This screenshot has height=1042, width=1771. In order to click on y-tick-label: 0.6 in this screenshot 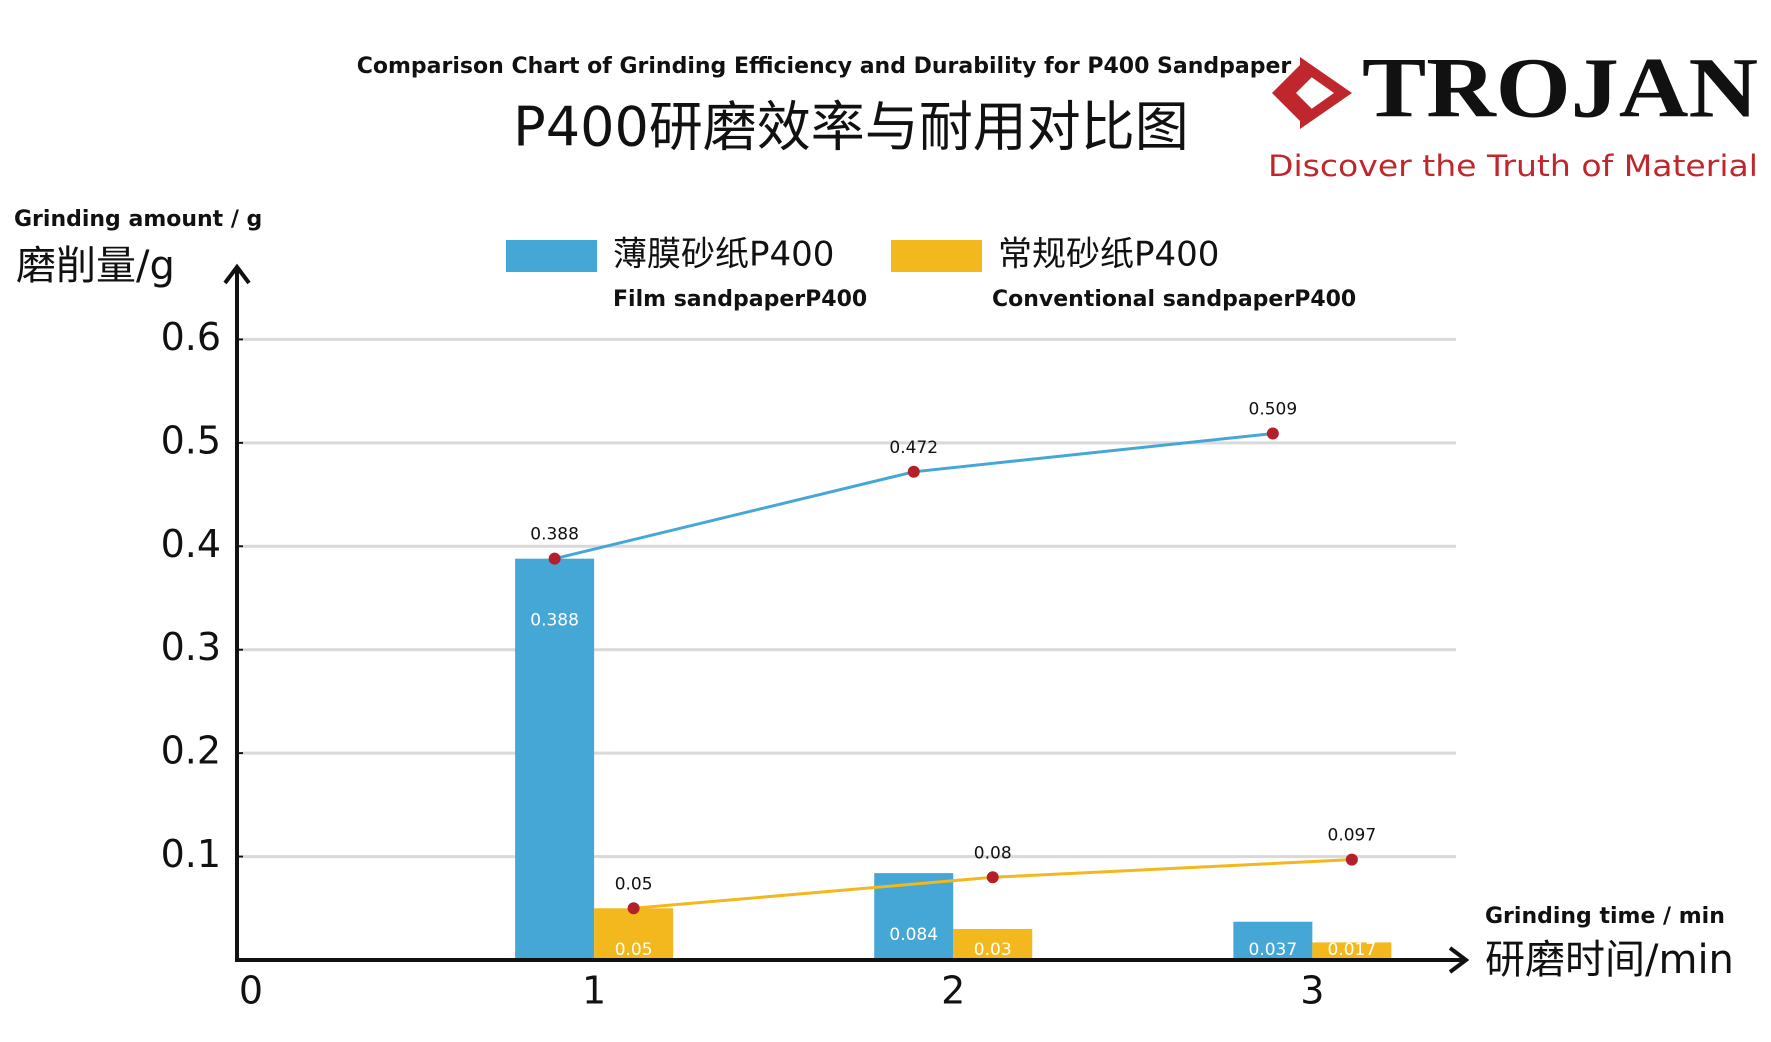, I will do `click(191, 337)`.